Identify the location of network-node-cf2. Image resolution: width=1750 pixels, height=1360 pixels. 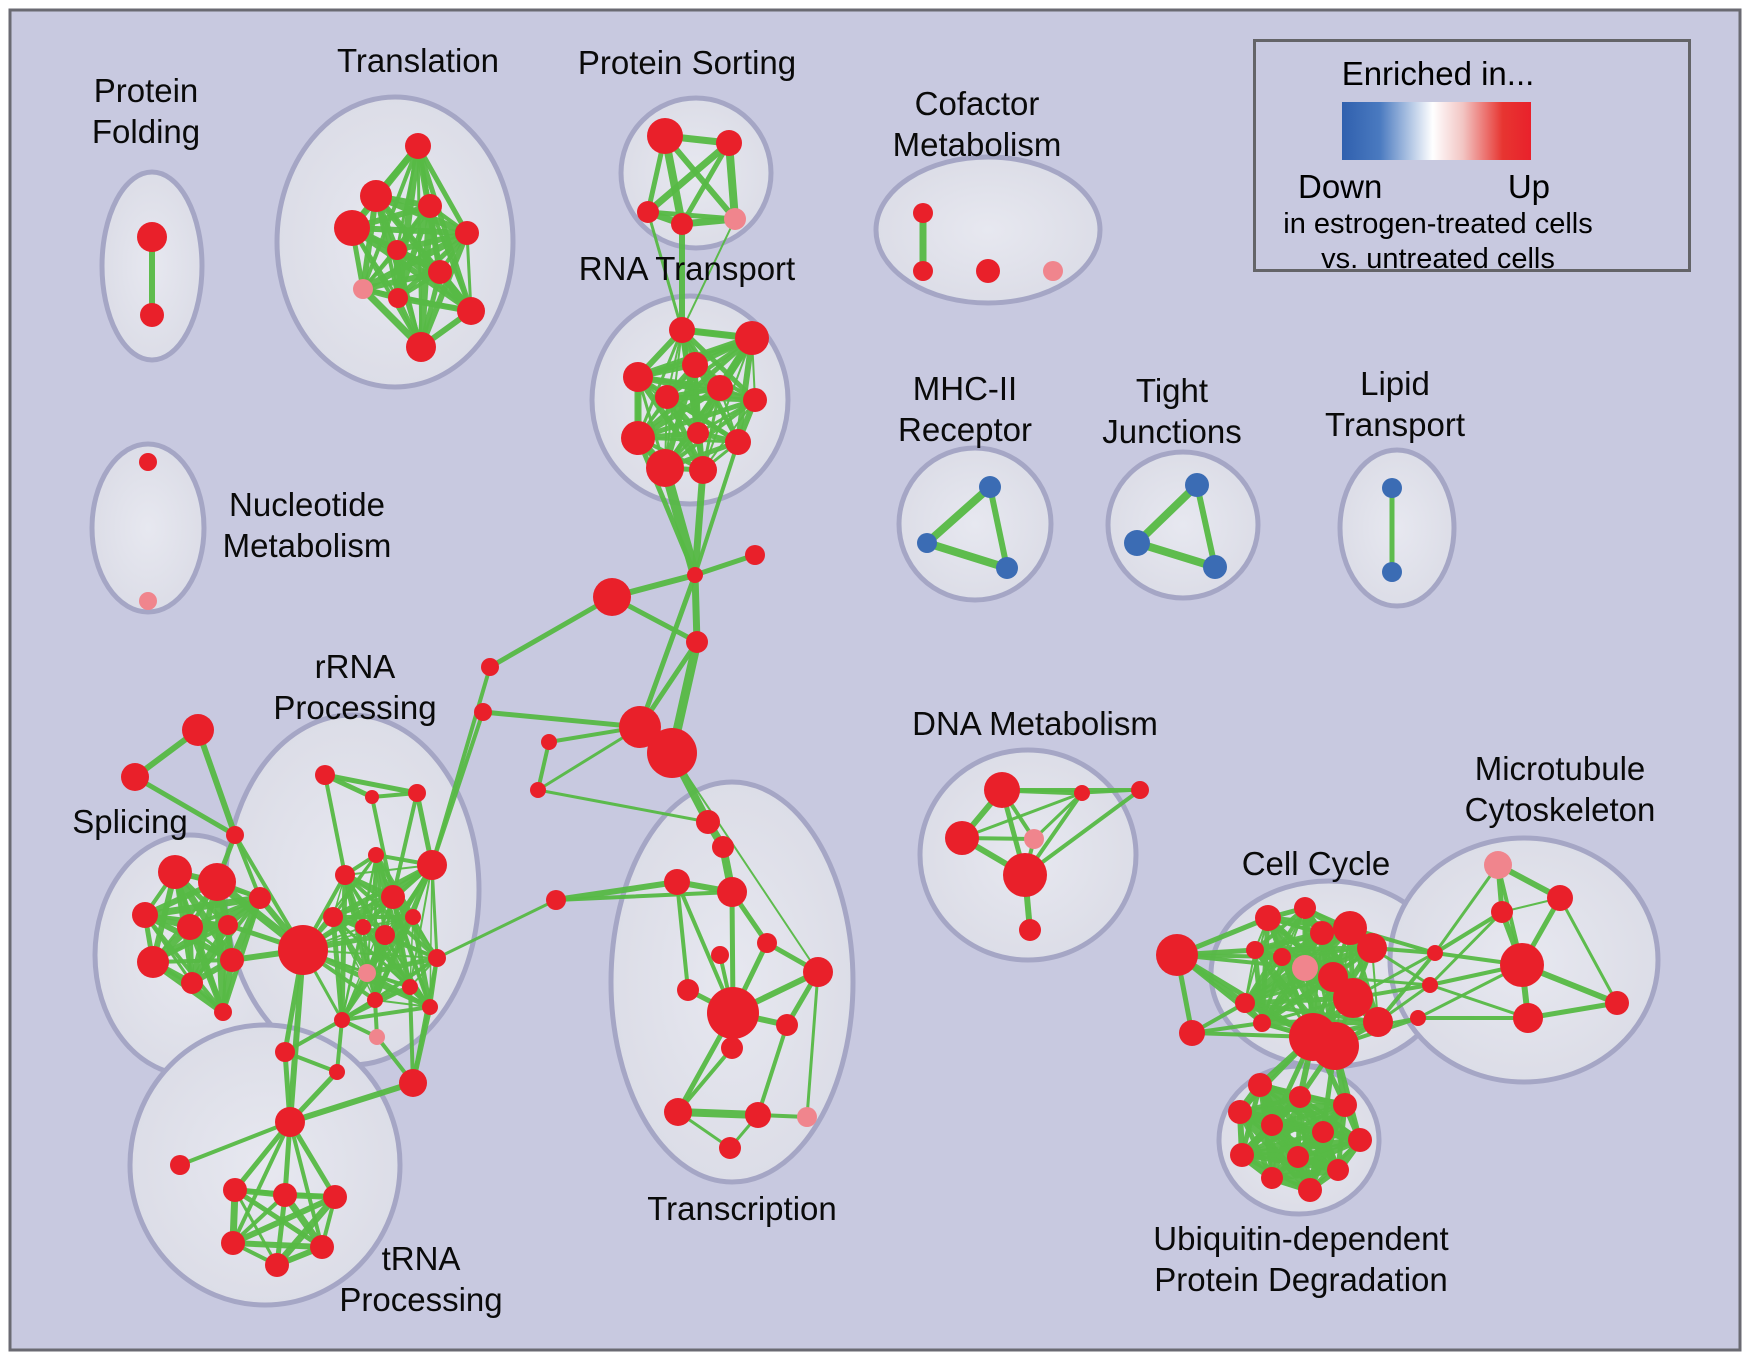
(923, 271).